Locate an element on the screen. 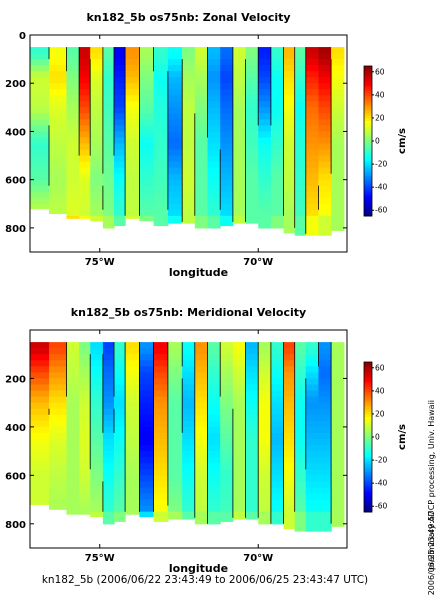 The width and height of the screenshot is (445, 600). x-tick-label: 75°W is located at coordinates (100, 558).